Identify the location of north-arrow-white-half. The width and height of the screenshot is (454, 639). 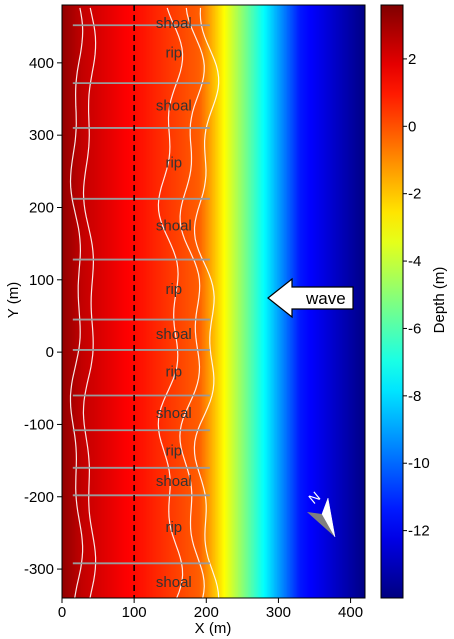
(328, 517).